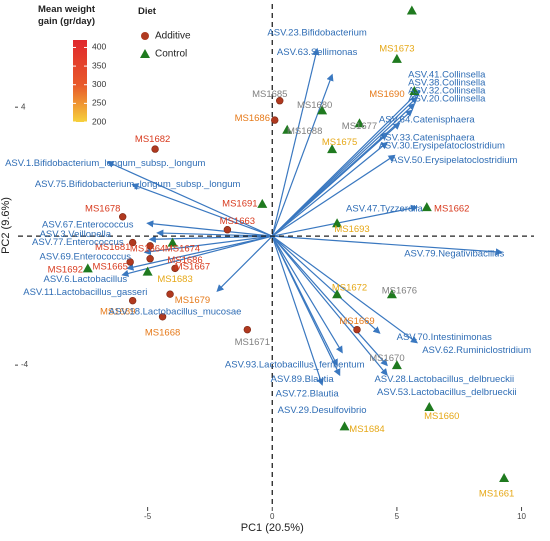 This screenshot has height=541, width=550. Describe the element at coordinates (76, 234) in the screenshot. I see `loading-label: ASV.3.Veillonella` at that location.